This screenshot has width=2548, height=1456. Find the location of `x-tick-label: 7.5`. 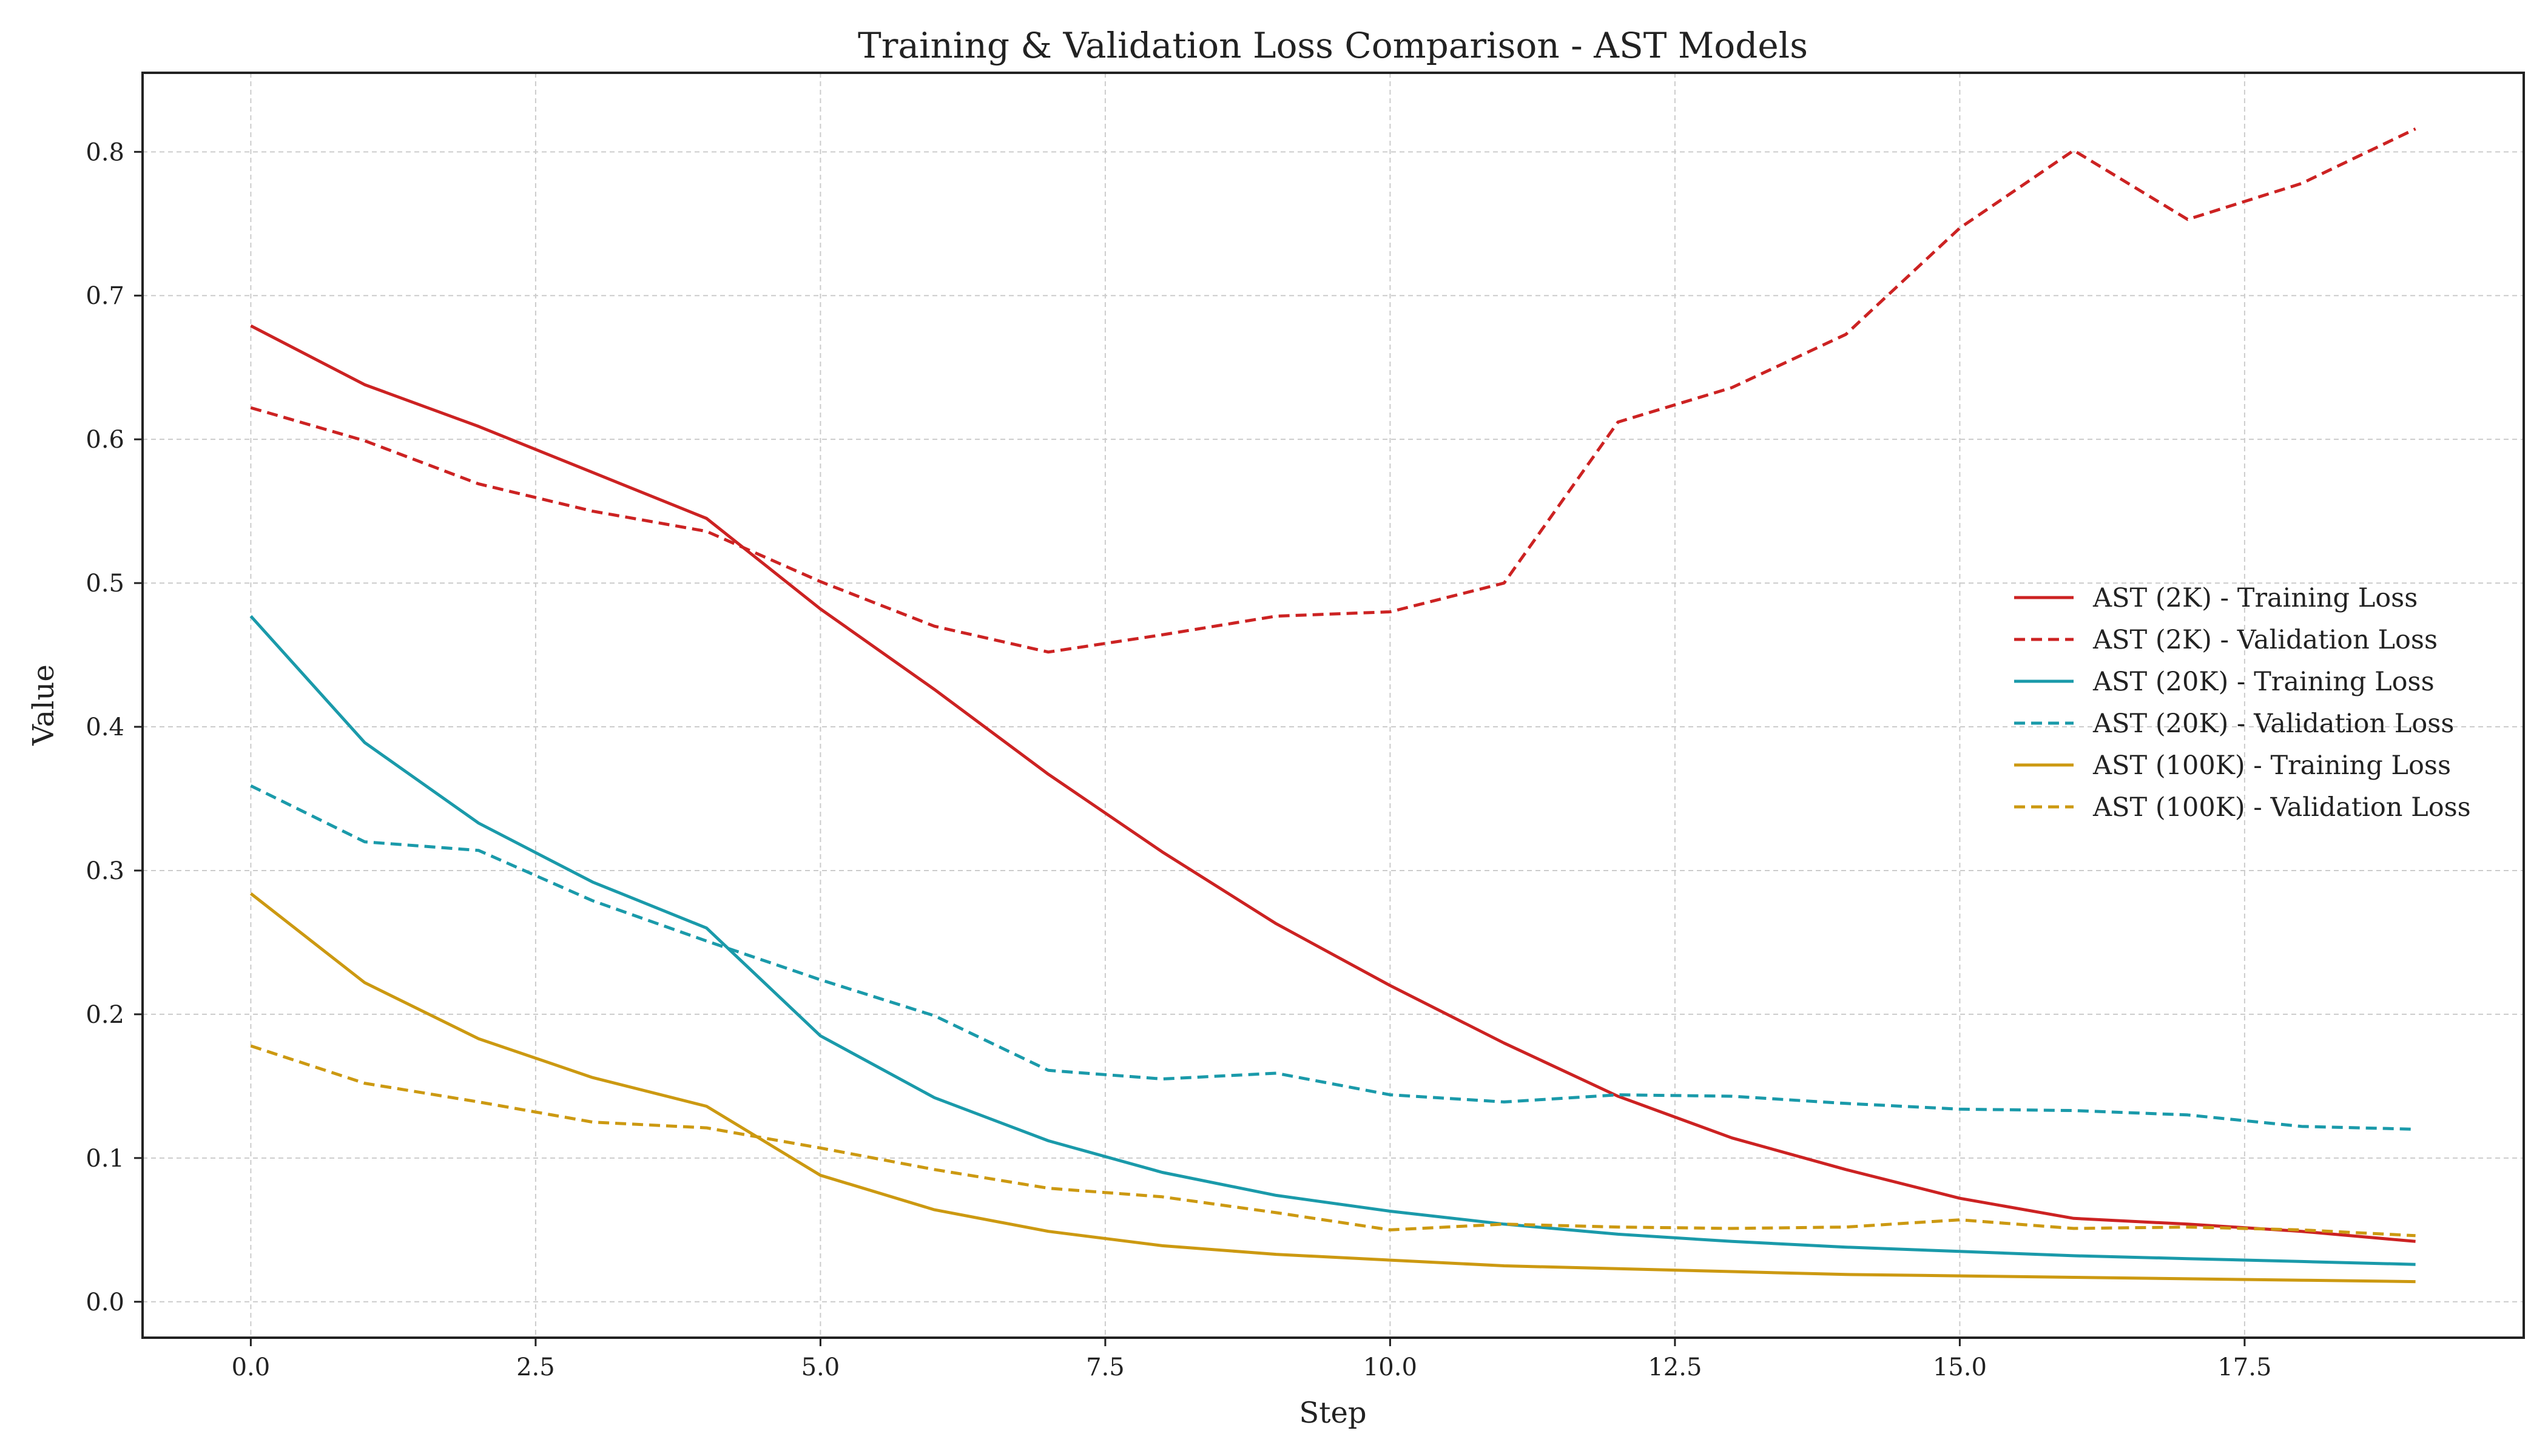

x-tick-label: 7.5 is located at coordinates (1105, 1367).